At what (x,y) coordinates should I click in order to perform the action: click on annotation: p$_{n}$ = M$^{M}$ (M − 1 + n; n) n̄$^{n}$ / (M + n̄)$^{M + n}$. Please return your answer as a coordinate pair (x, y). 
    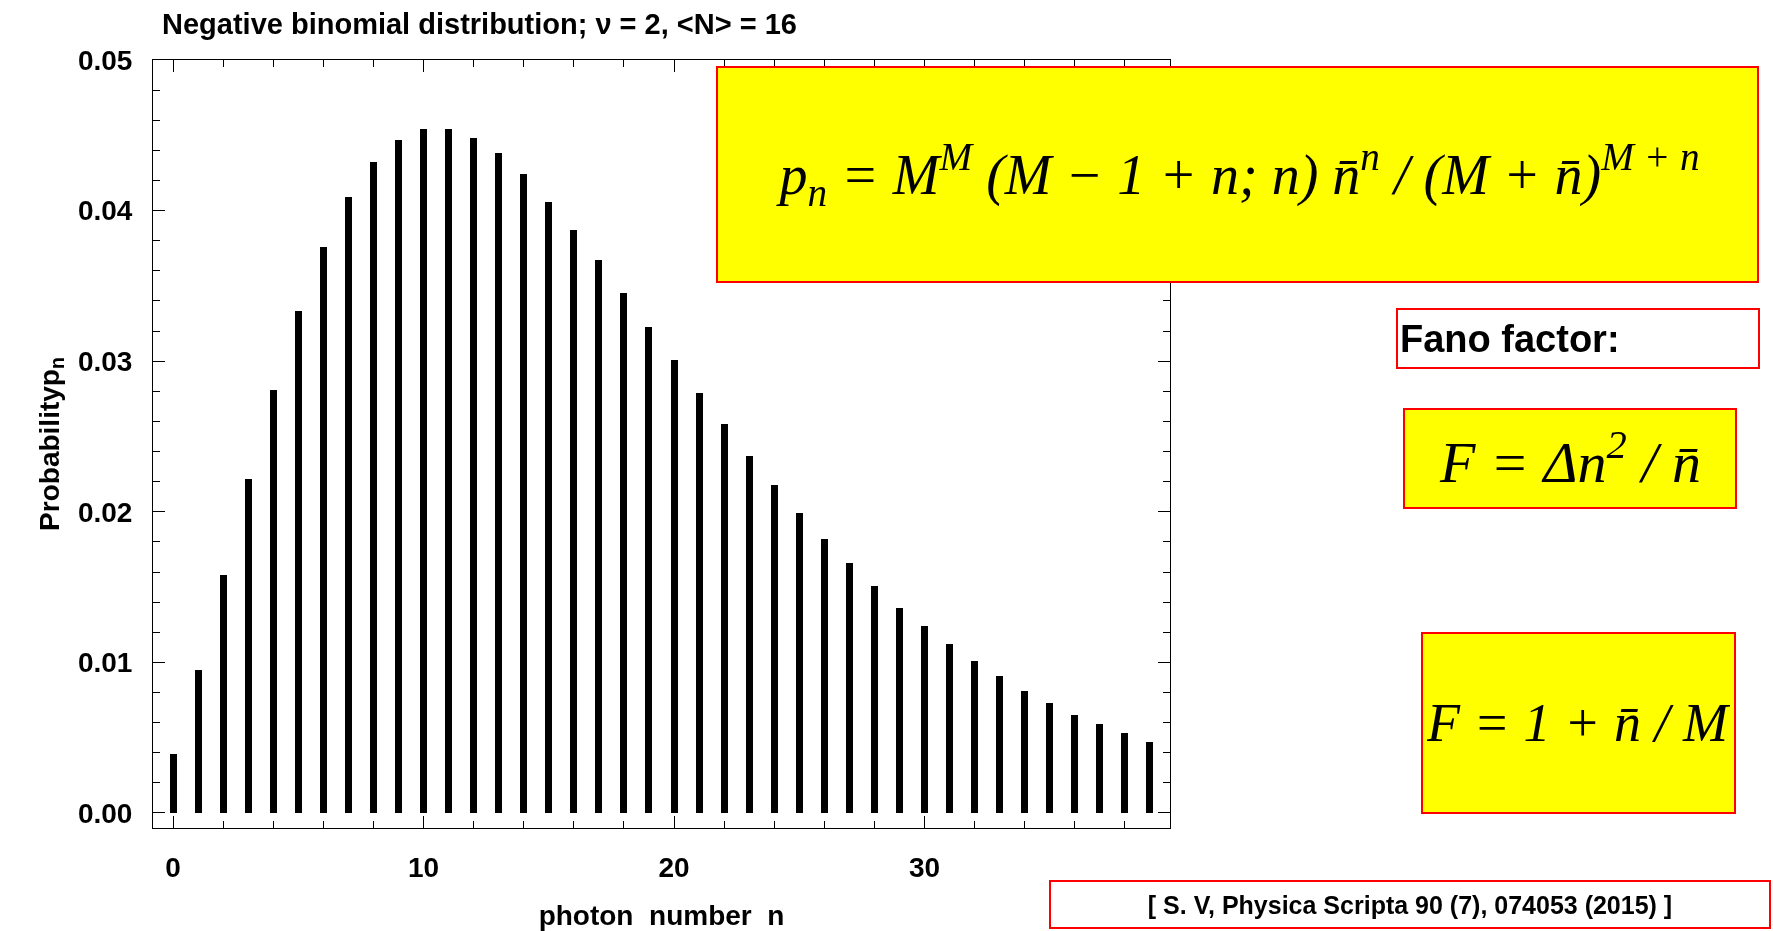
    Looking at the image, I should click on (1237, 174).